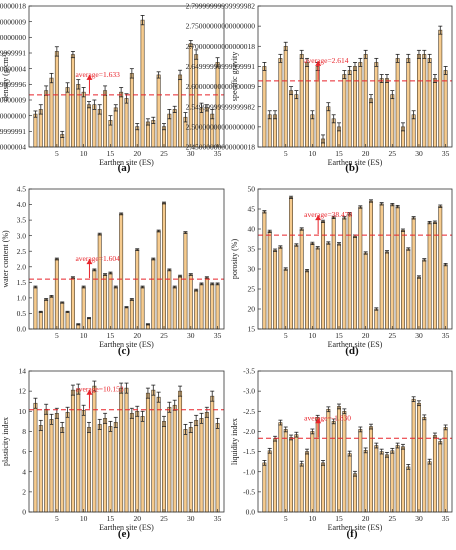 The height and width of the screenshot is (550, 456). What do you see at coordinates (24, 431) in the screenshot?
I see `y-tick-label: 8` at bounding box center [24, 431].